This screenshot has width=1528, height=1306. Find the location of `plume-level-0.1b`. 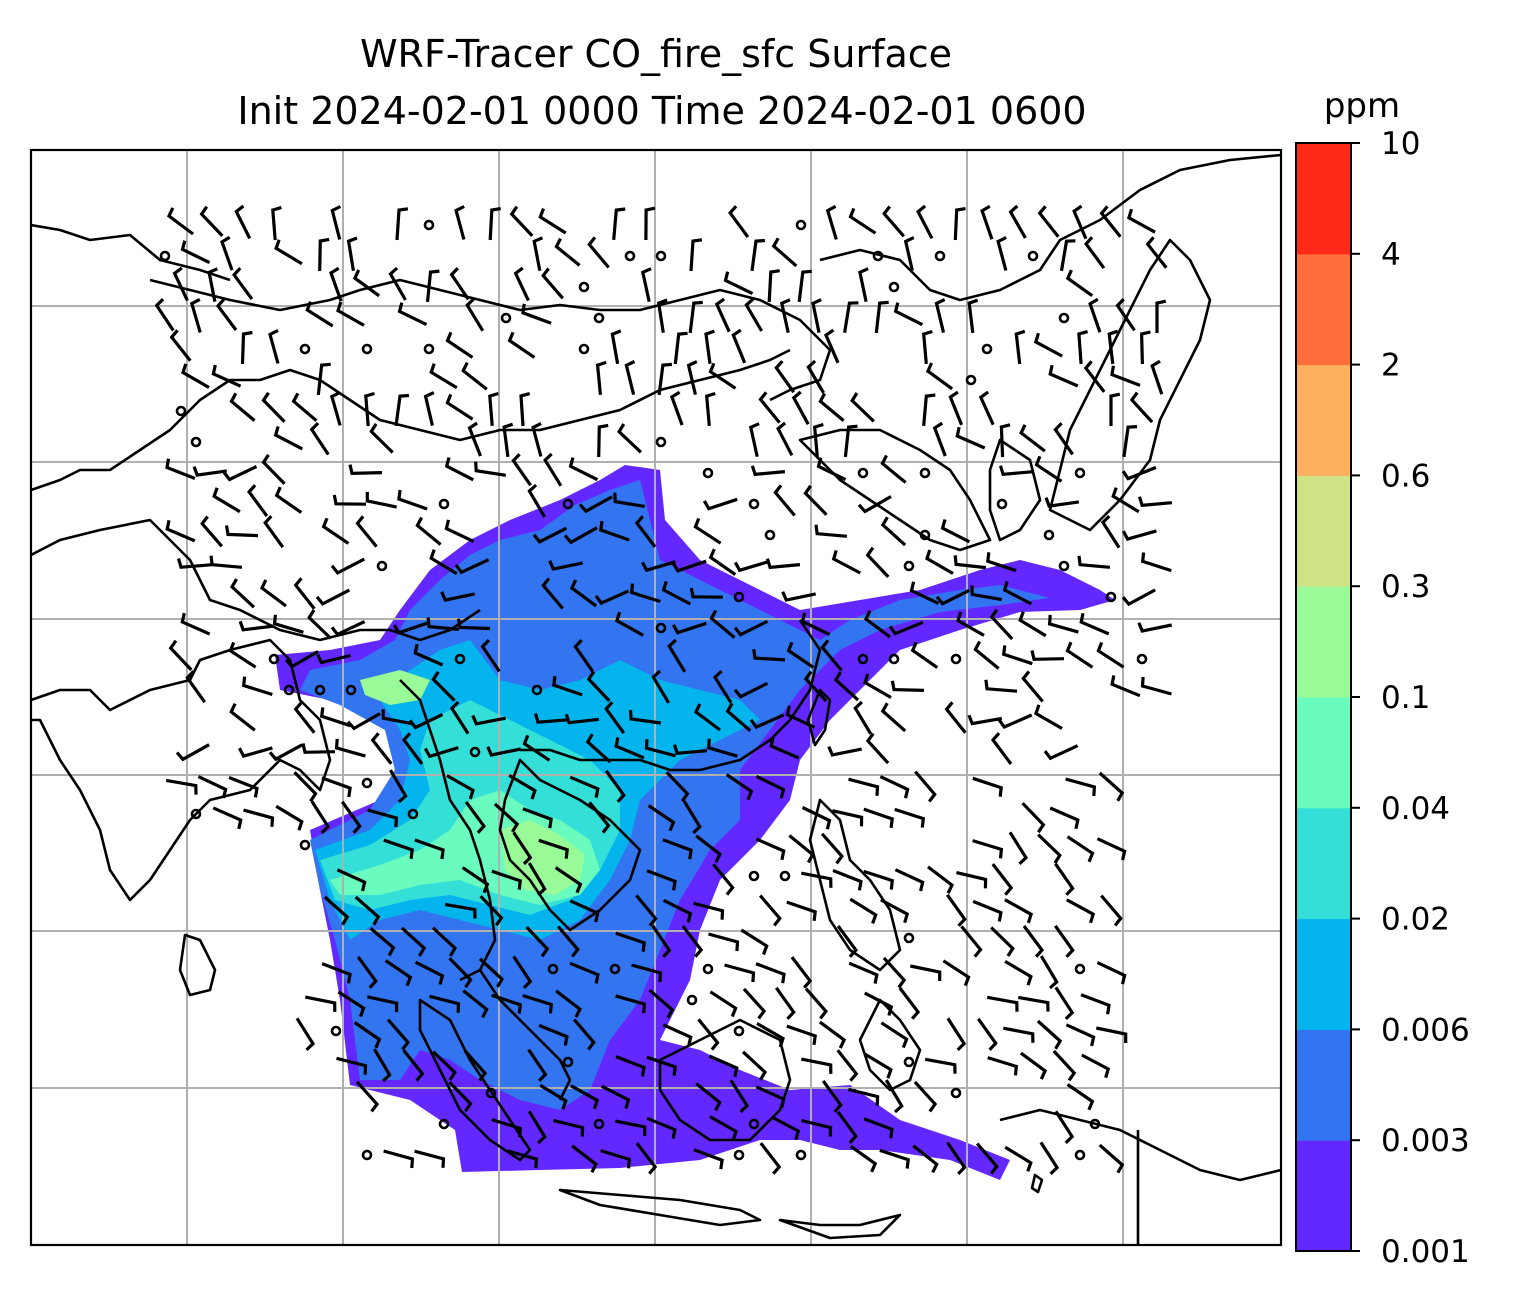

plume-level-0.1b is located at coordinates (395, 687).